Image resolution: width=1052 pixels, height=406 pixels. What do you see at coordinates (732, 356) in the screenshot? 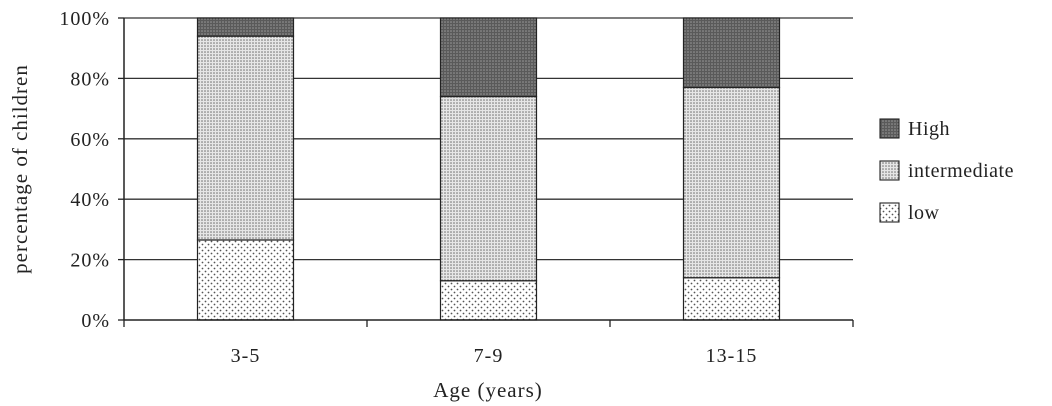
I see `x-tick-label: 13-15` at bounding box center [732, 356].